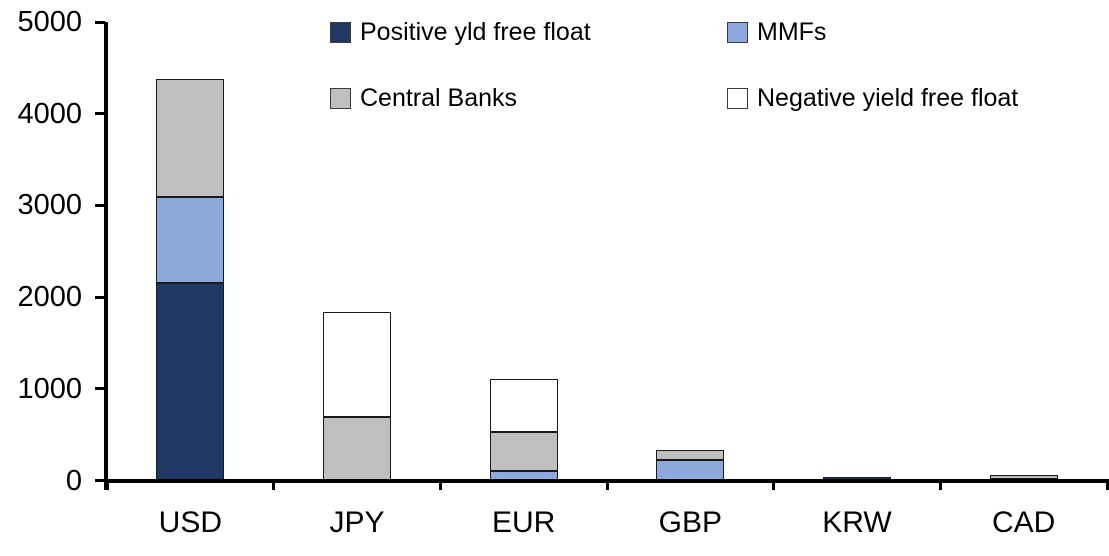  I want to click on legend-swatch-negative-yield-free-float, so click(737, 98).